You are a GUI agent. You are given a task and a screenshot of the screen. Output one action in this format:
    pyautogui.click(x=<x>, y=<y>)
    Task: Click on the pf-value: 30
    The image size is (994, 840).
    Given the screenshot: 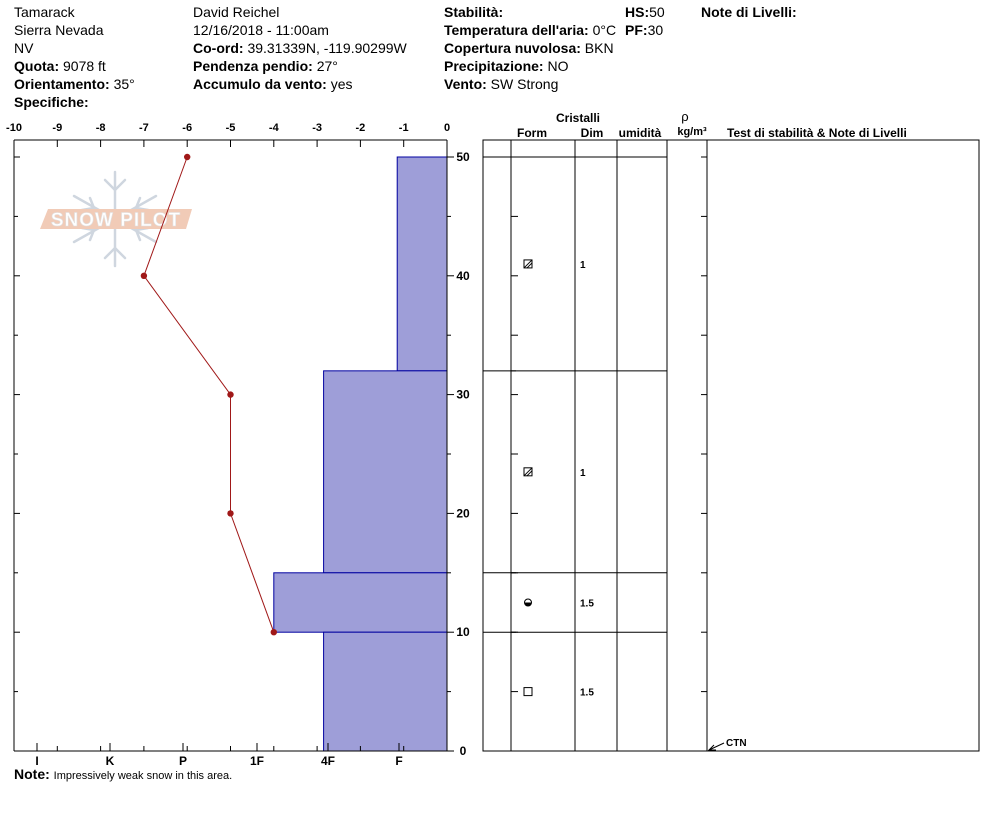 What is the action you would take?
    pyautogui.click(x=655, y=30)
    